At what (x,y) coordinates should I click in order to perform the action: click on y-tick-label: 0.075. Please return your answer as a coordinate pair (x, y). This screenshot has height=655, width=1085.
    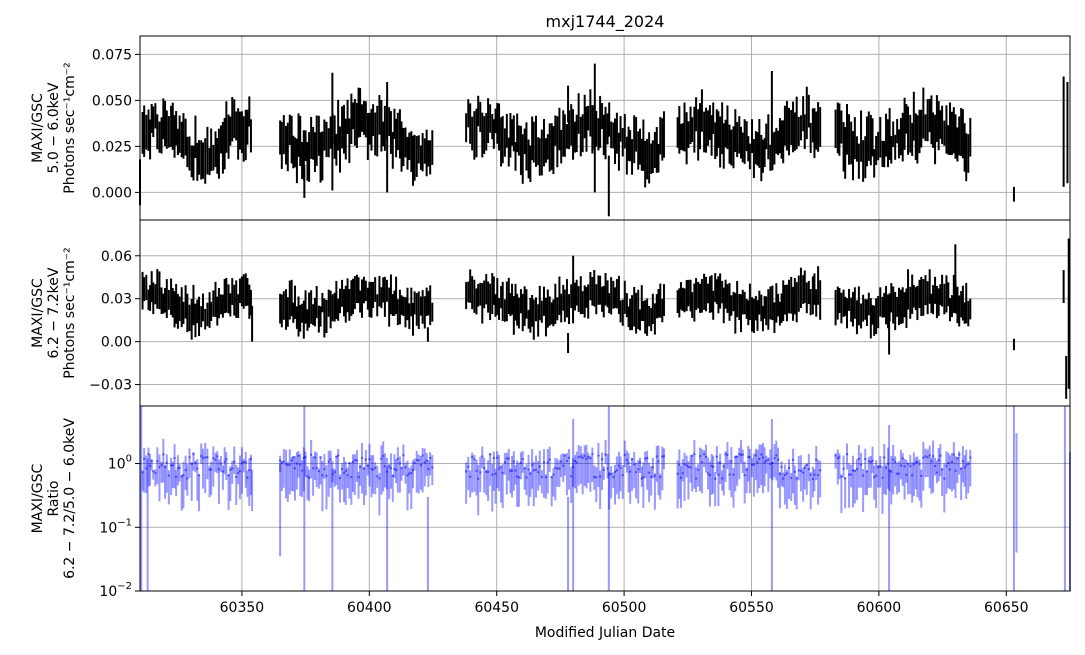
    Looking at the image, I should click on (112, 55).